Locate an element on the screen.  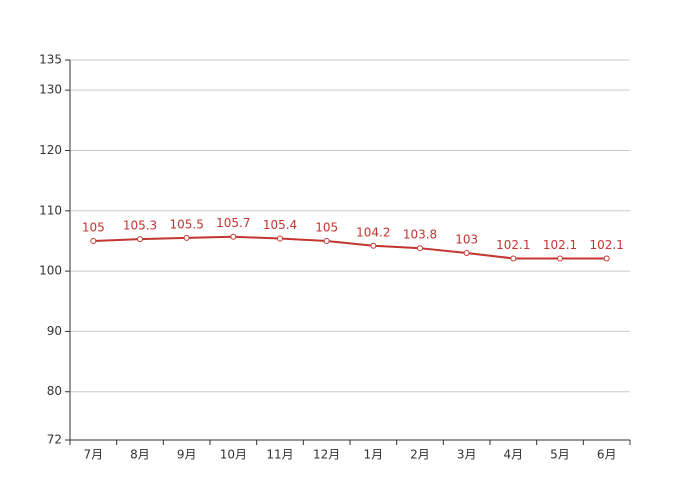
y-tick-label: 135 is located at coordinates (50, 60).